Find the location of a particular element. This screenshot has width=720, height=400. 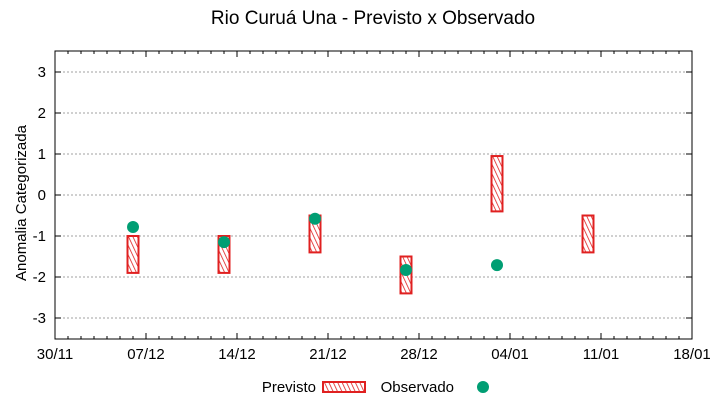

y-tick-label: -1 is located at coordinates (39, 236).